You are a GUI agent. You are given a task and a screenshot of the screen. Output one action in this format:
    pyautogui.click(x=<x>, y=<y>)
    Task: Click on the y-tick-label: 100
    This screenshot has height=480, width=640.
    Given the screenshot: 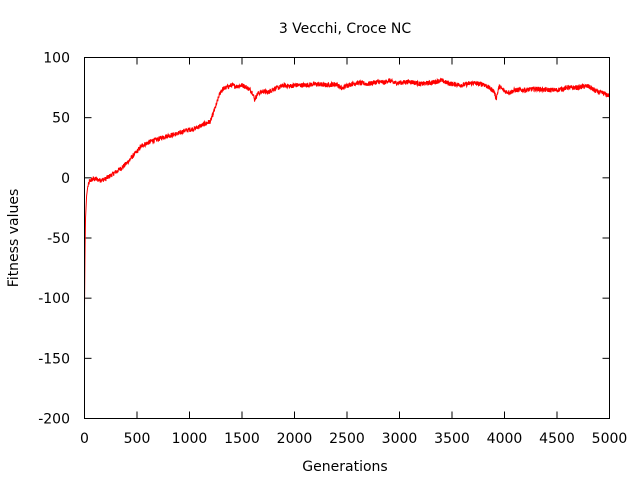 What is the action you would take?
    pyautogui.click(x=56, y=59)
    